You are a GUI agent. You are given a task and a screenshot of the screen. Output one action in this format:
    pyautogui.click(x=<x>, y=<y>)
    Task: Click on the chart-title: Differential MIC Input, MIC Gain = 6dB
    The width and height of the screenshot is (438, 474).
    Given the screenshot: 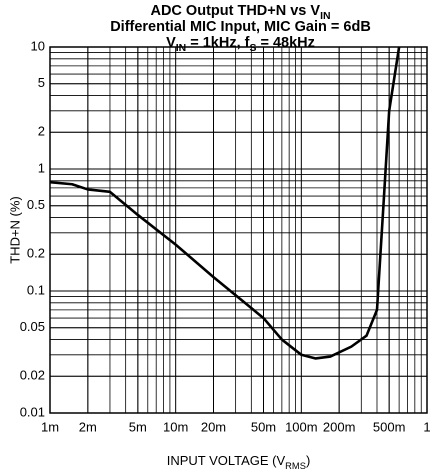 What is the action you would take?
    pyautogui.click(x=240, y=27)
    